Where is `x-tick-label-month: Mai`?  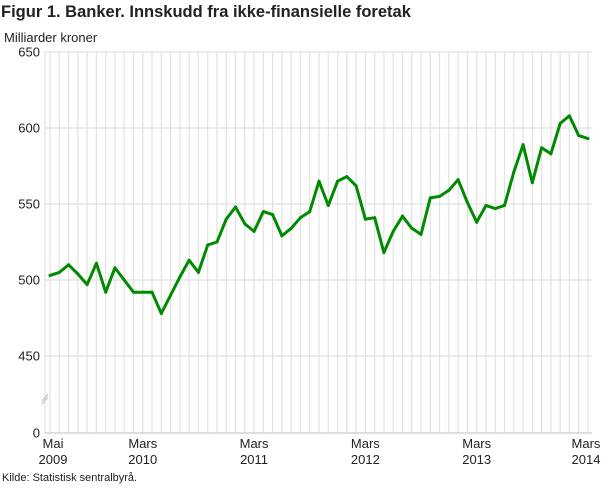
x-tick-label-month: Mai is located at coordinates (53, 443).